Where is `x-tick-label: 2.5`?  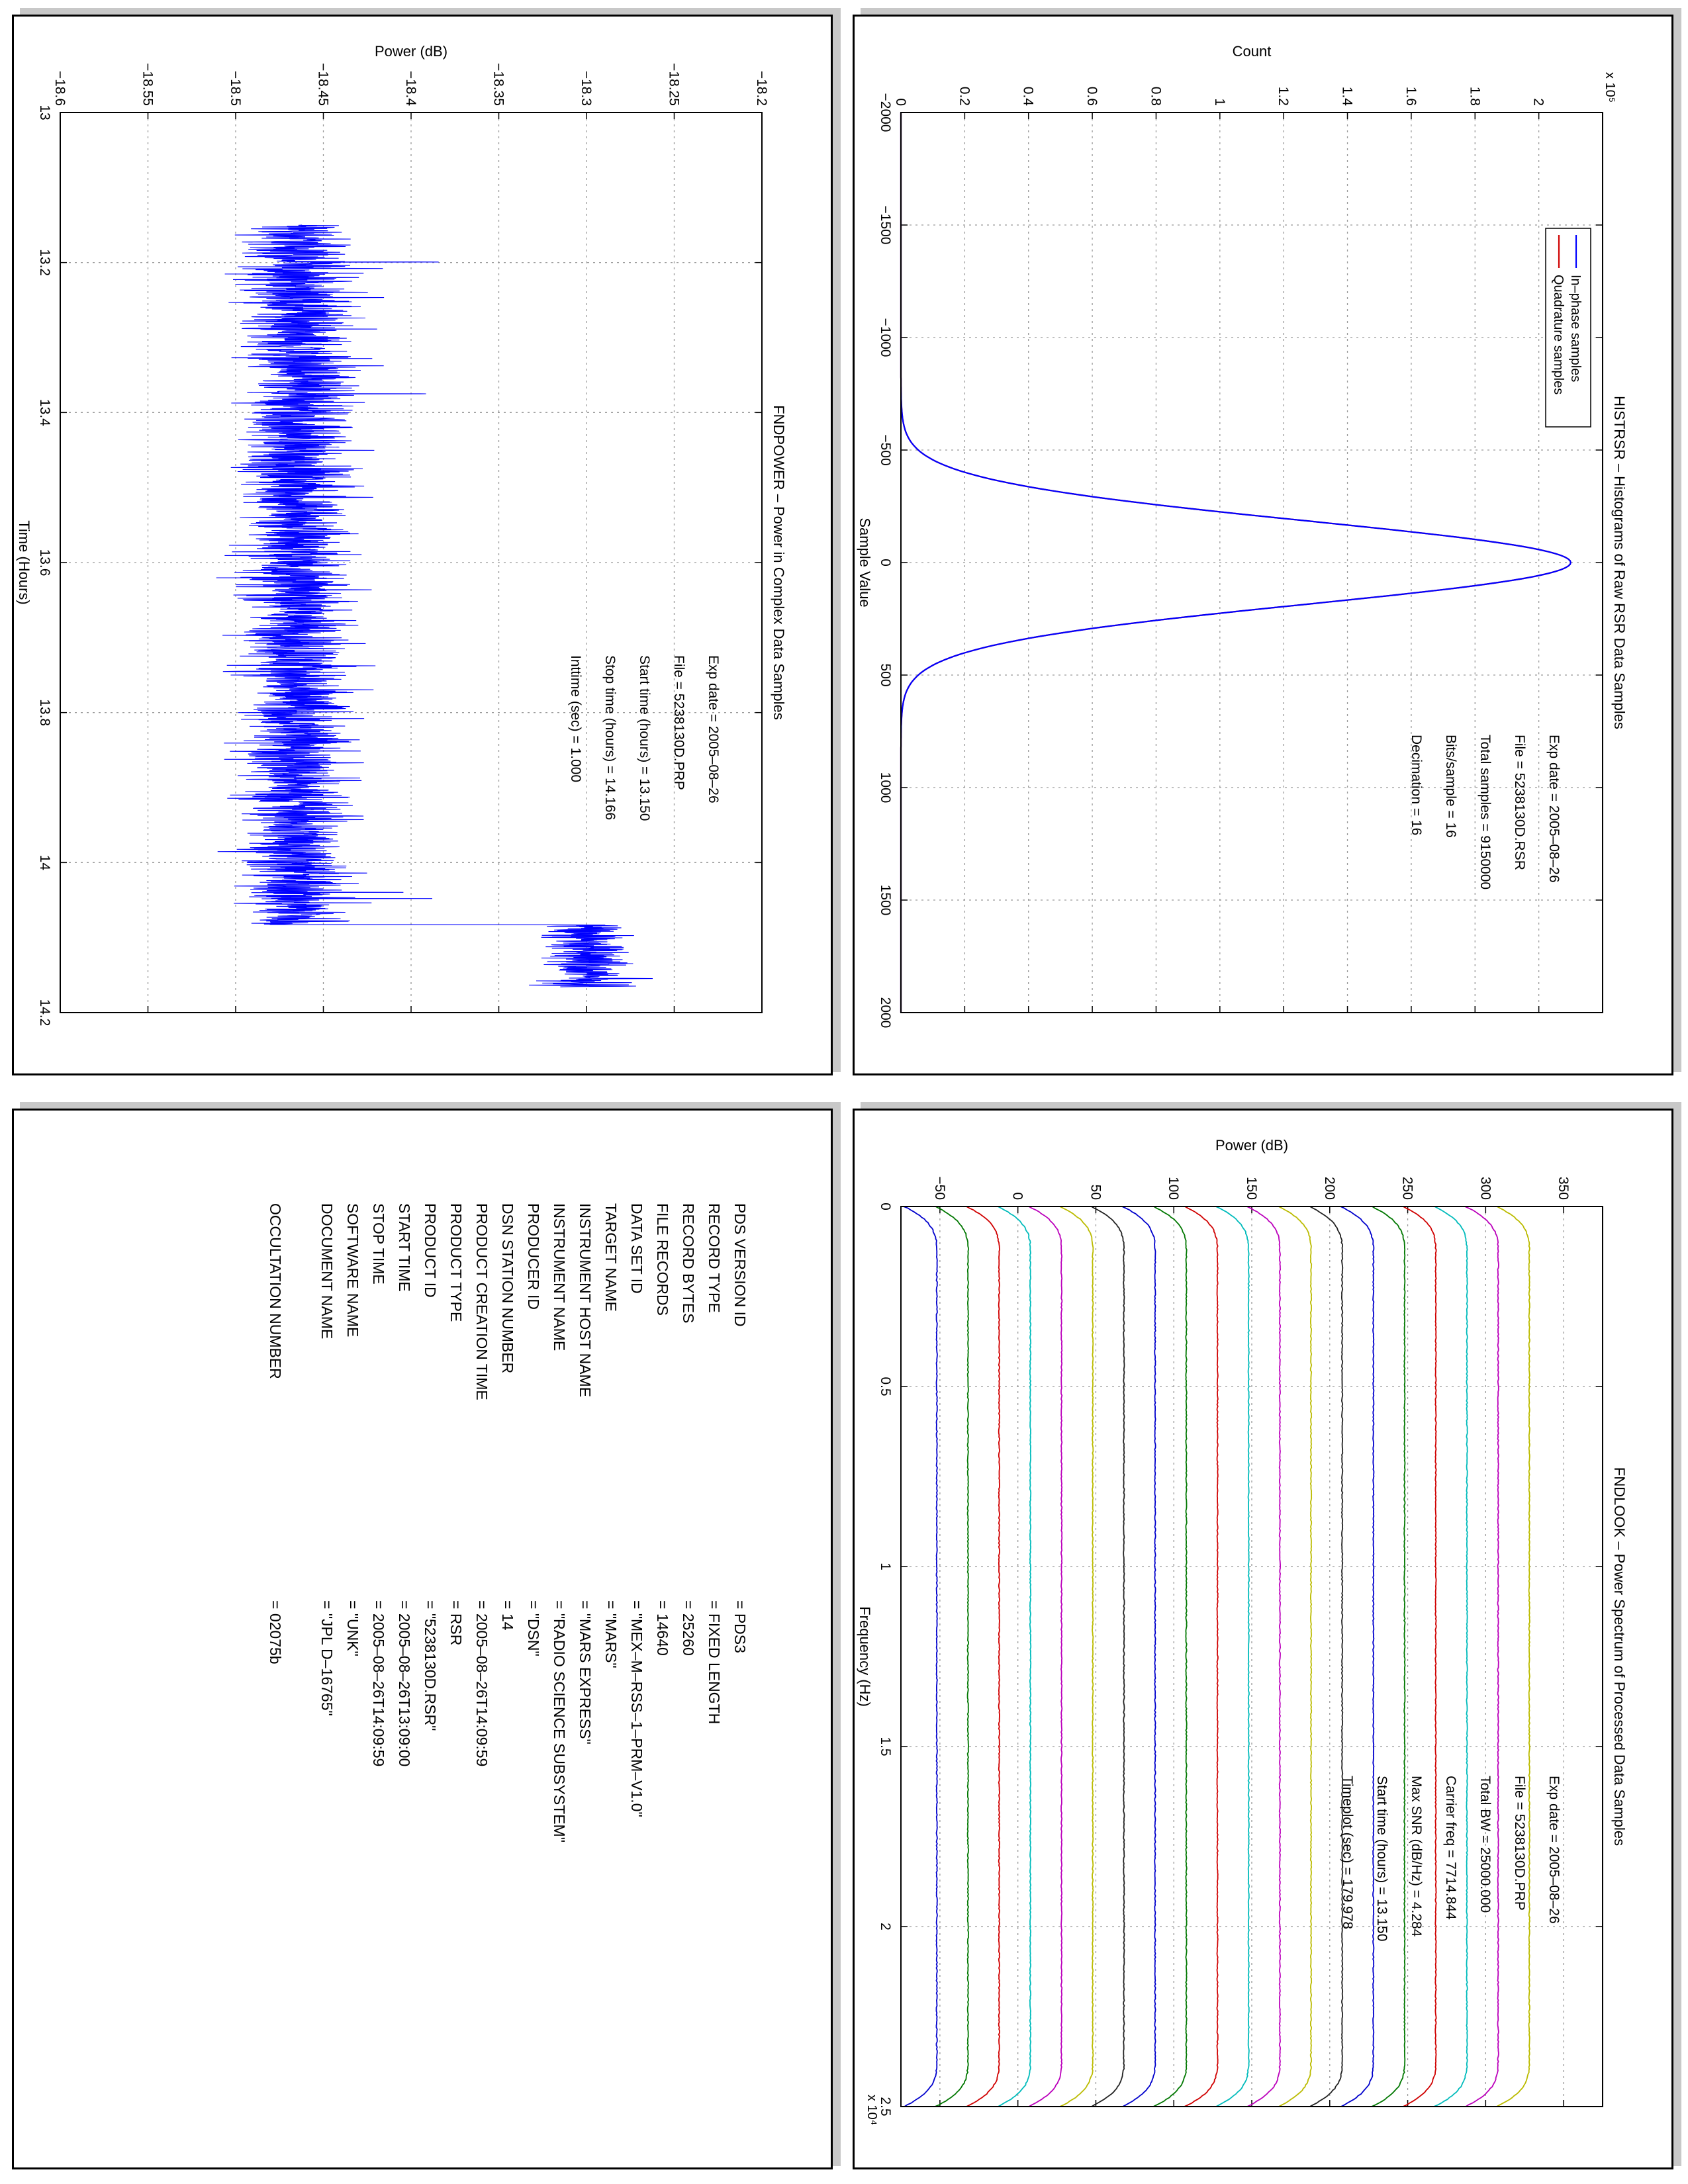
x-tick-label: 2.5 is located at coordinates (885, 2106).